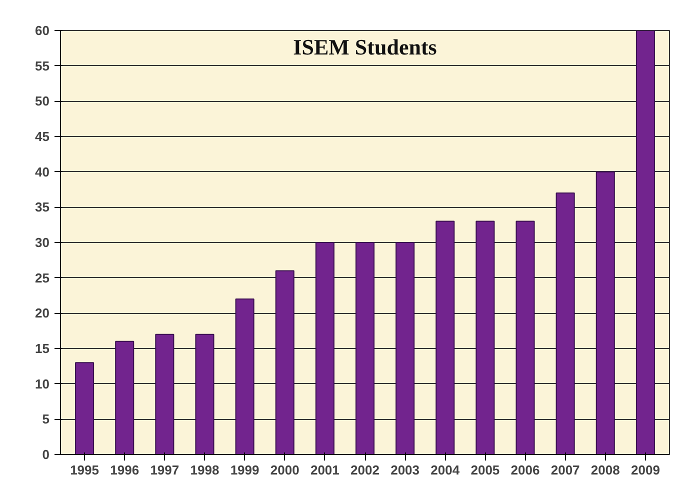 The image size is (689, 499). What do you see at coordinates (42, 348) in the screenshot?
I see `y-tick-label: 15` at bounding box center [42, 348].